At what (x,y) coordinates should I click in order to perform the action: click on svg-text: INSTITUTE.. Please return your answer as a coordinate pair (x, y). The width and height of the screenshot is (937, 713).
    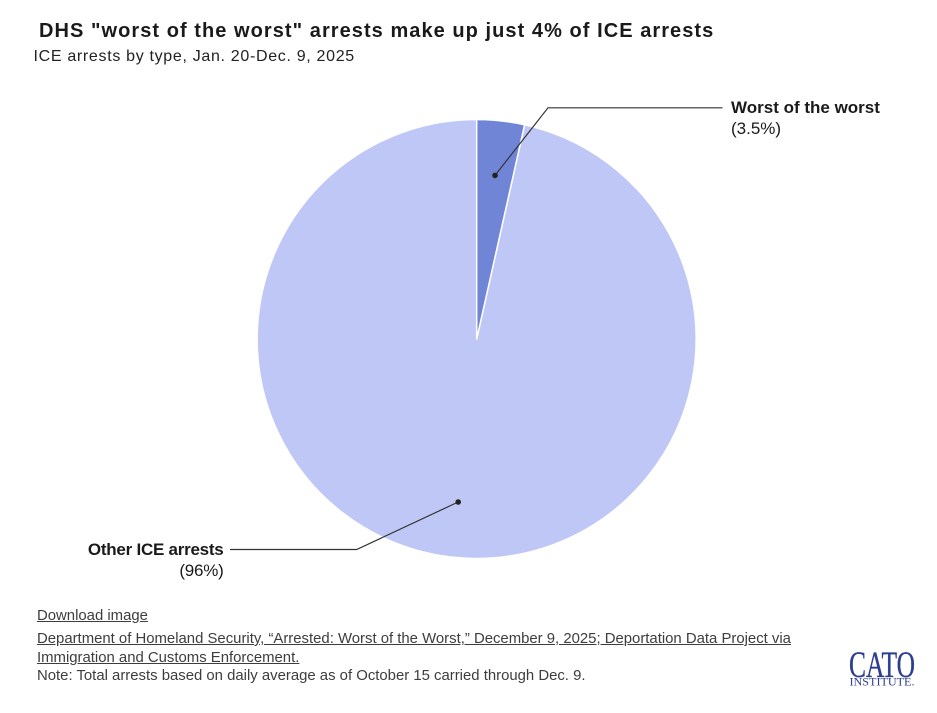
    Looking at the image, I should click on (882, 683).